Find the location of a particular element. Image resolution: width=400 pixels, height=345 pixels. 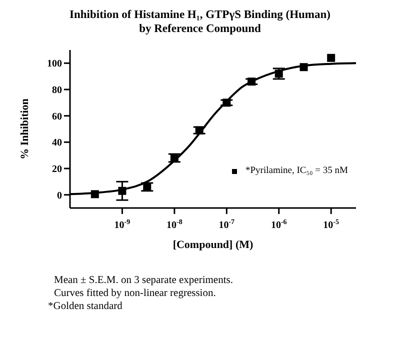

x-tick-label: 10$^{-7}$ is located at coordinates (227, 224).